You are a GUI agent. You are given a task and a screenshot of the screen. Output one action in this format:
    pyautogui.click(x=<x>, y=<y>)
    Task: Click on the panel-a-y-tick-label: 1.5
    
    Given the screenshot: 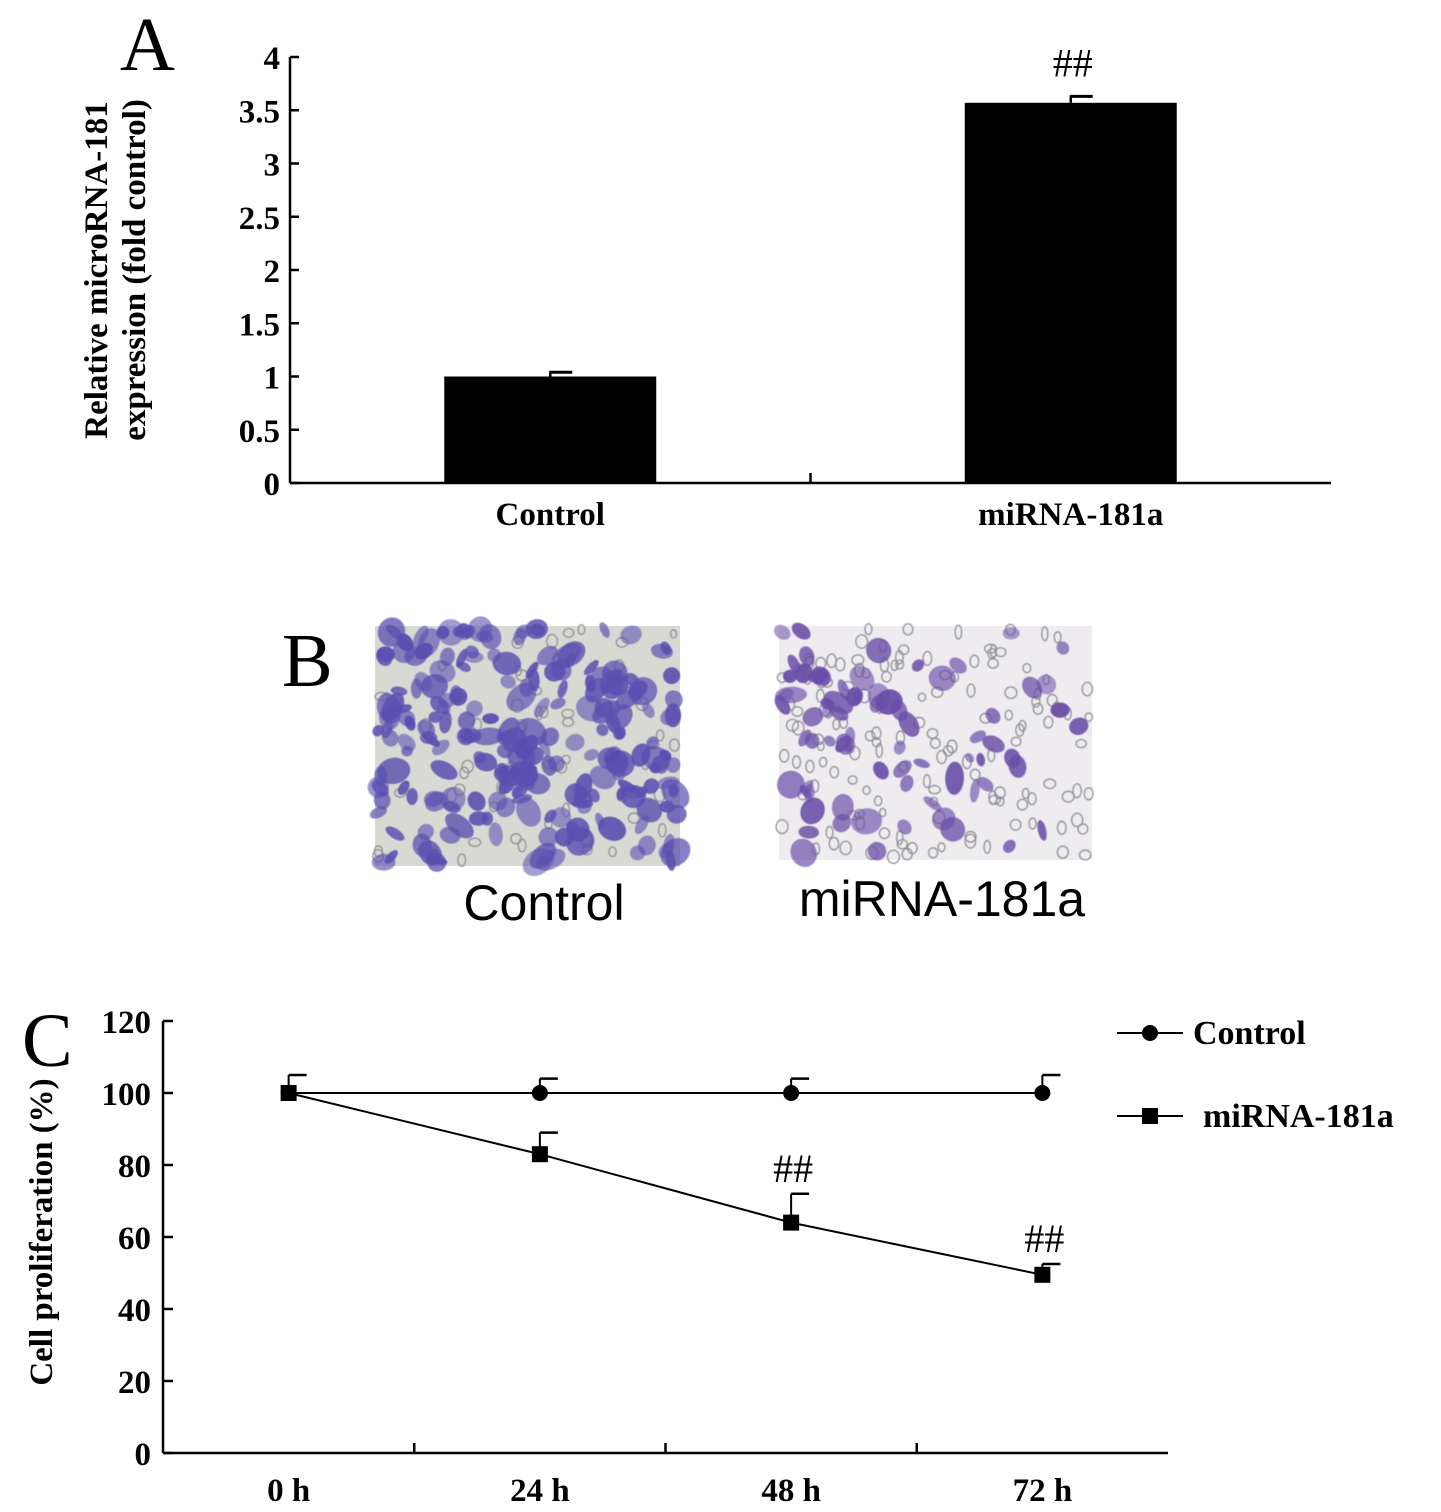 What is the action you would take?
    pyautogui.click(x=259, y=325)
    